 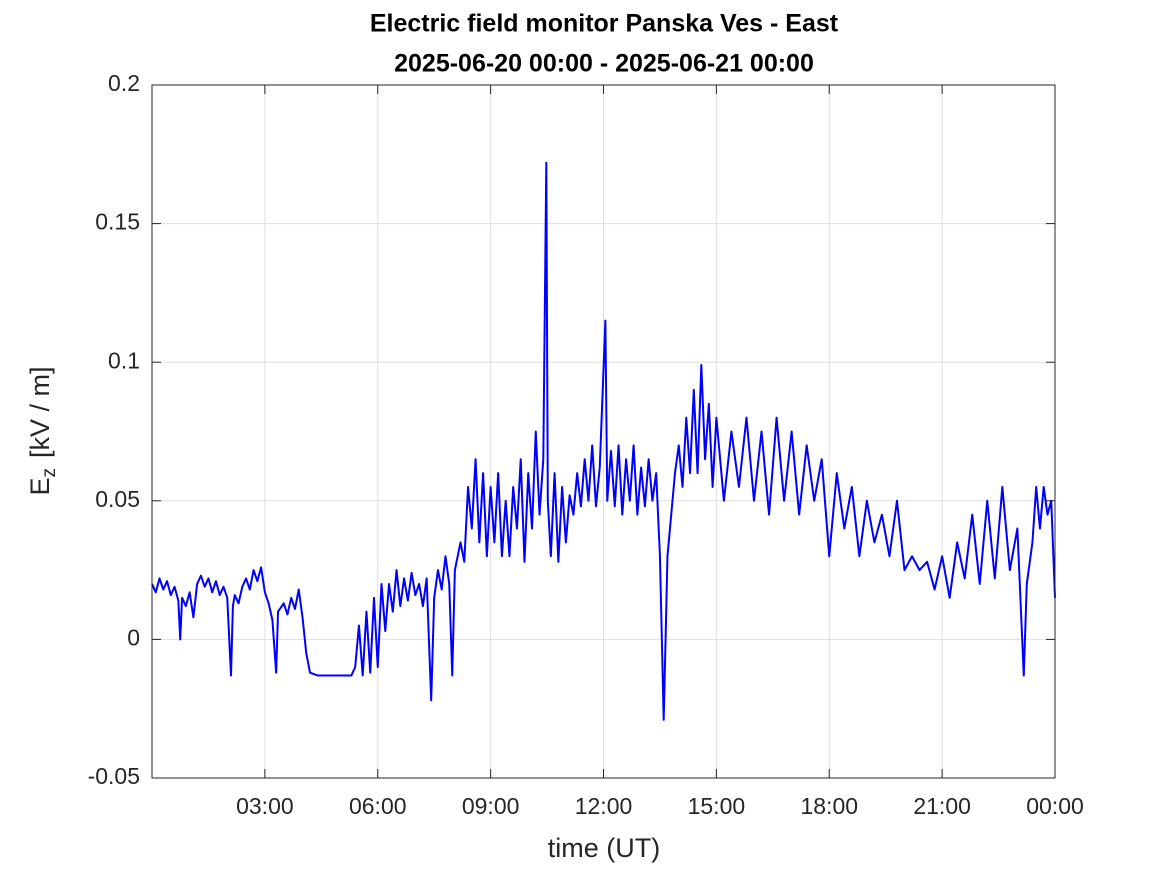 I want to click on x-tick-label: 15:00, so click(x=717, y=806).